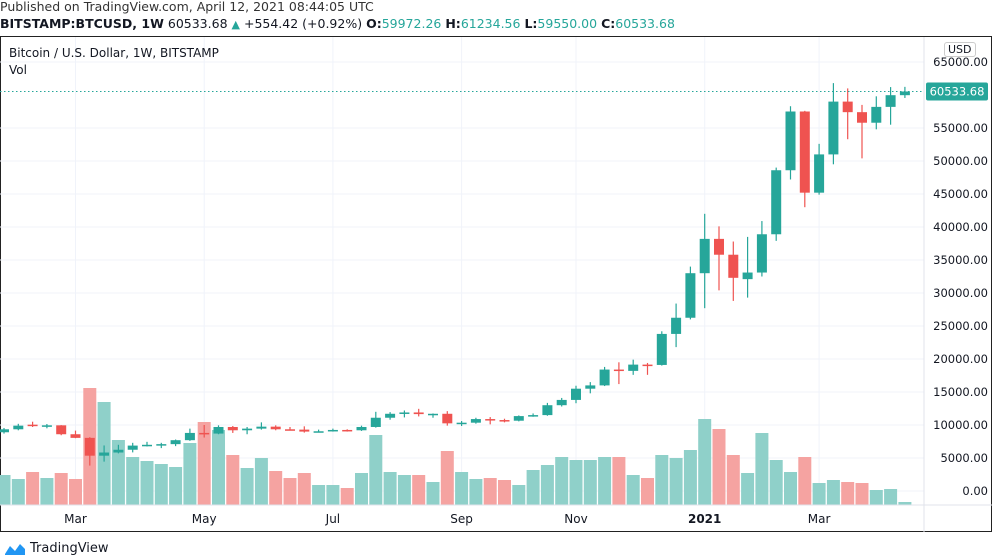  I want to click on y-tick-label: 55000.00, so click(960, 128).